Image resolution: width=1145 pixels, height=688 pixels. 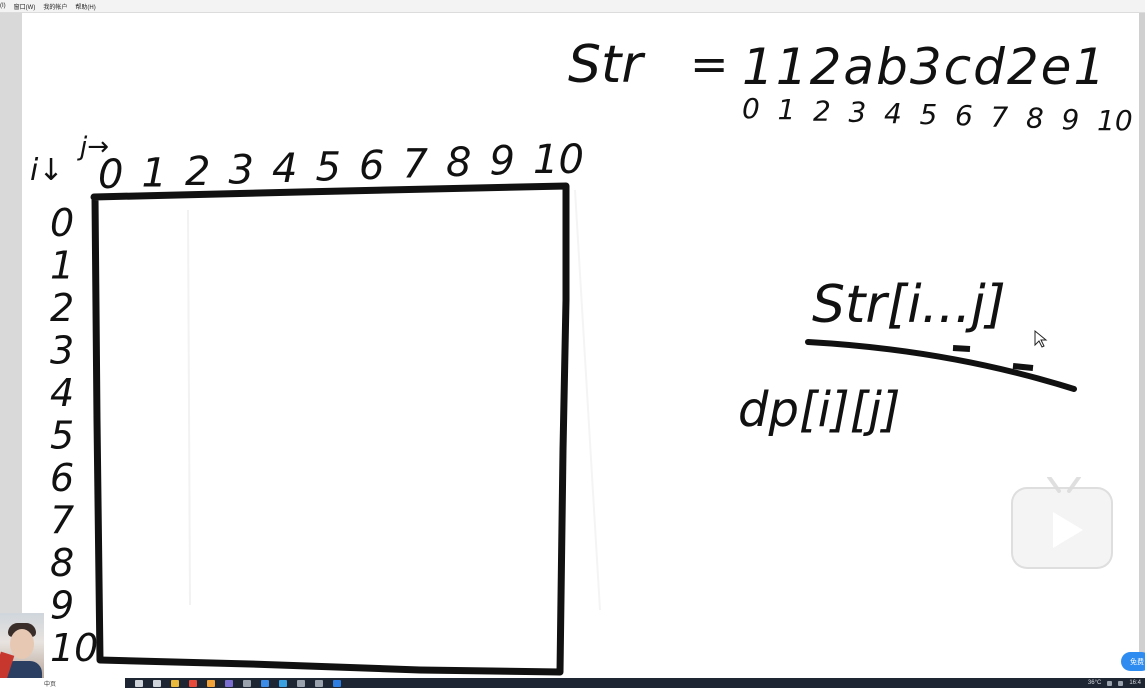 I want to click on row-index-label: 5, so click(x=62, y=436).